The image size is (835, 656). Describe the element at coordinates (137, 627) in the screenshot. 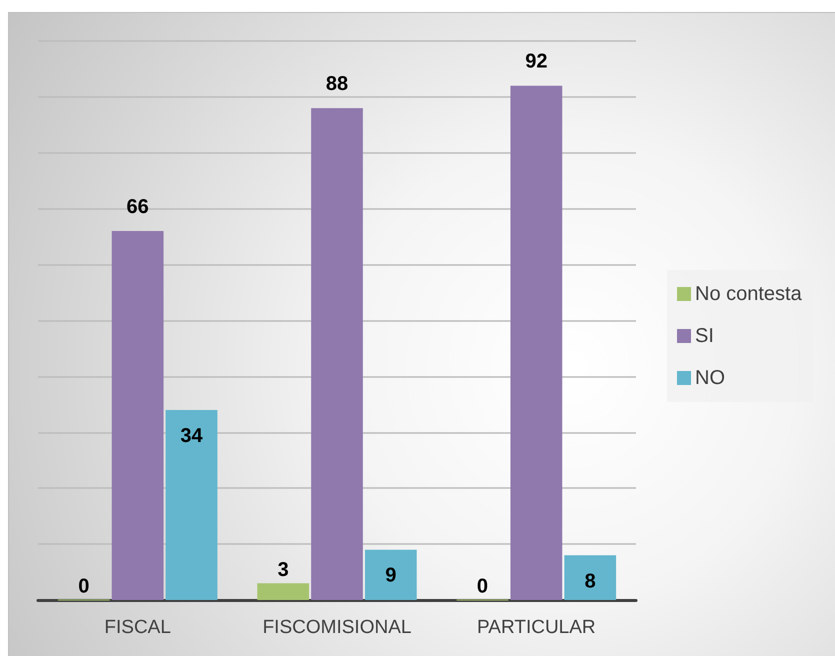

I see `x-tick-label: FISCAL` at that location.